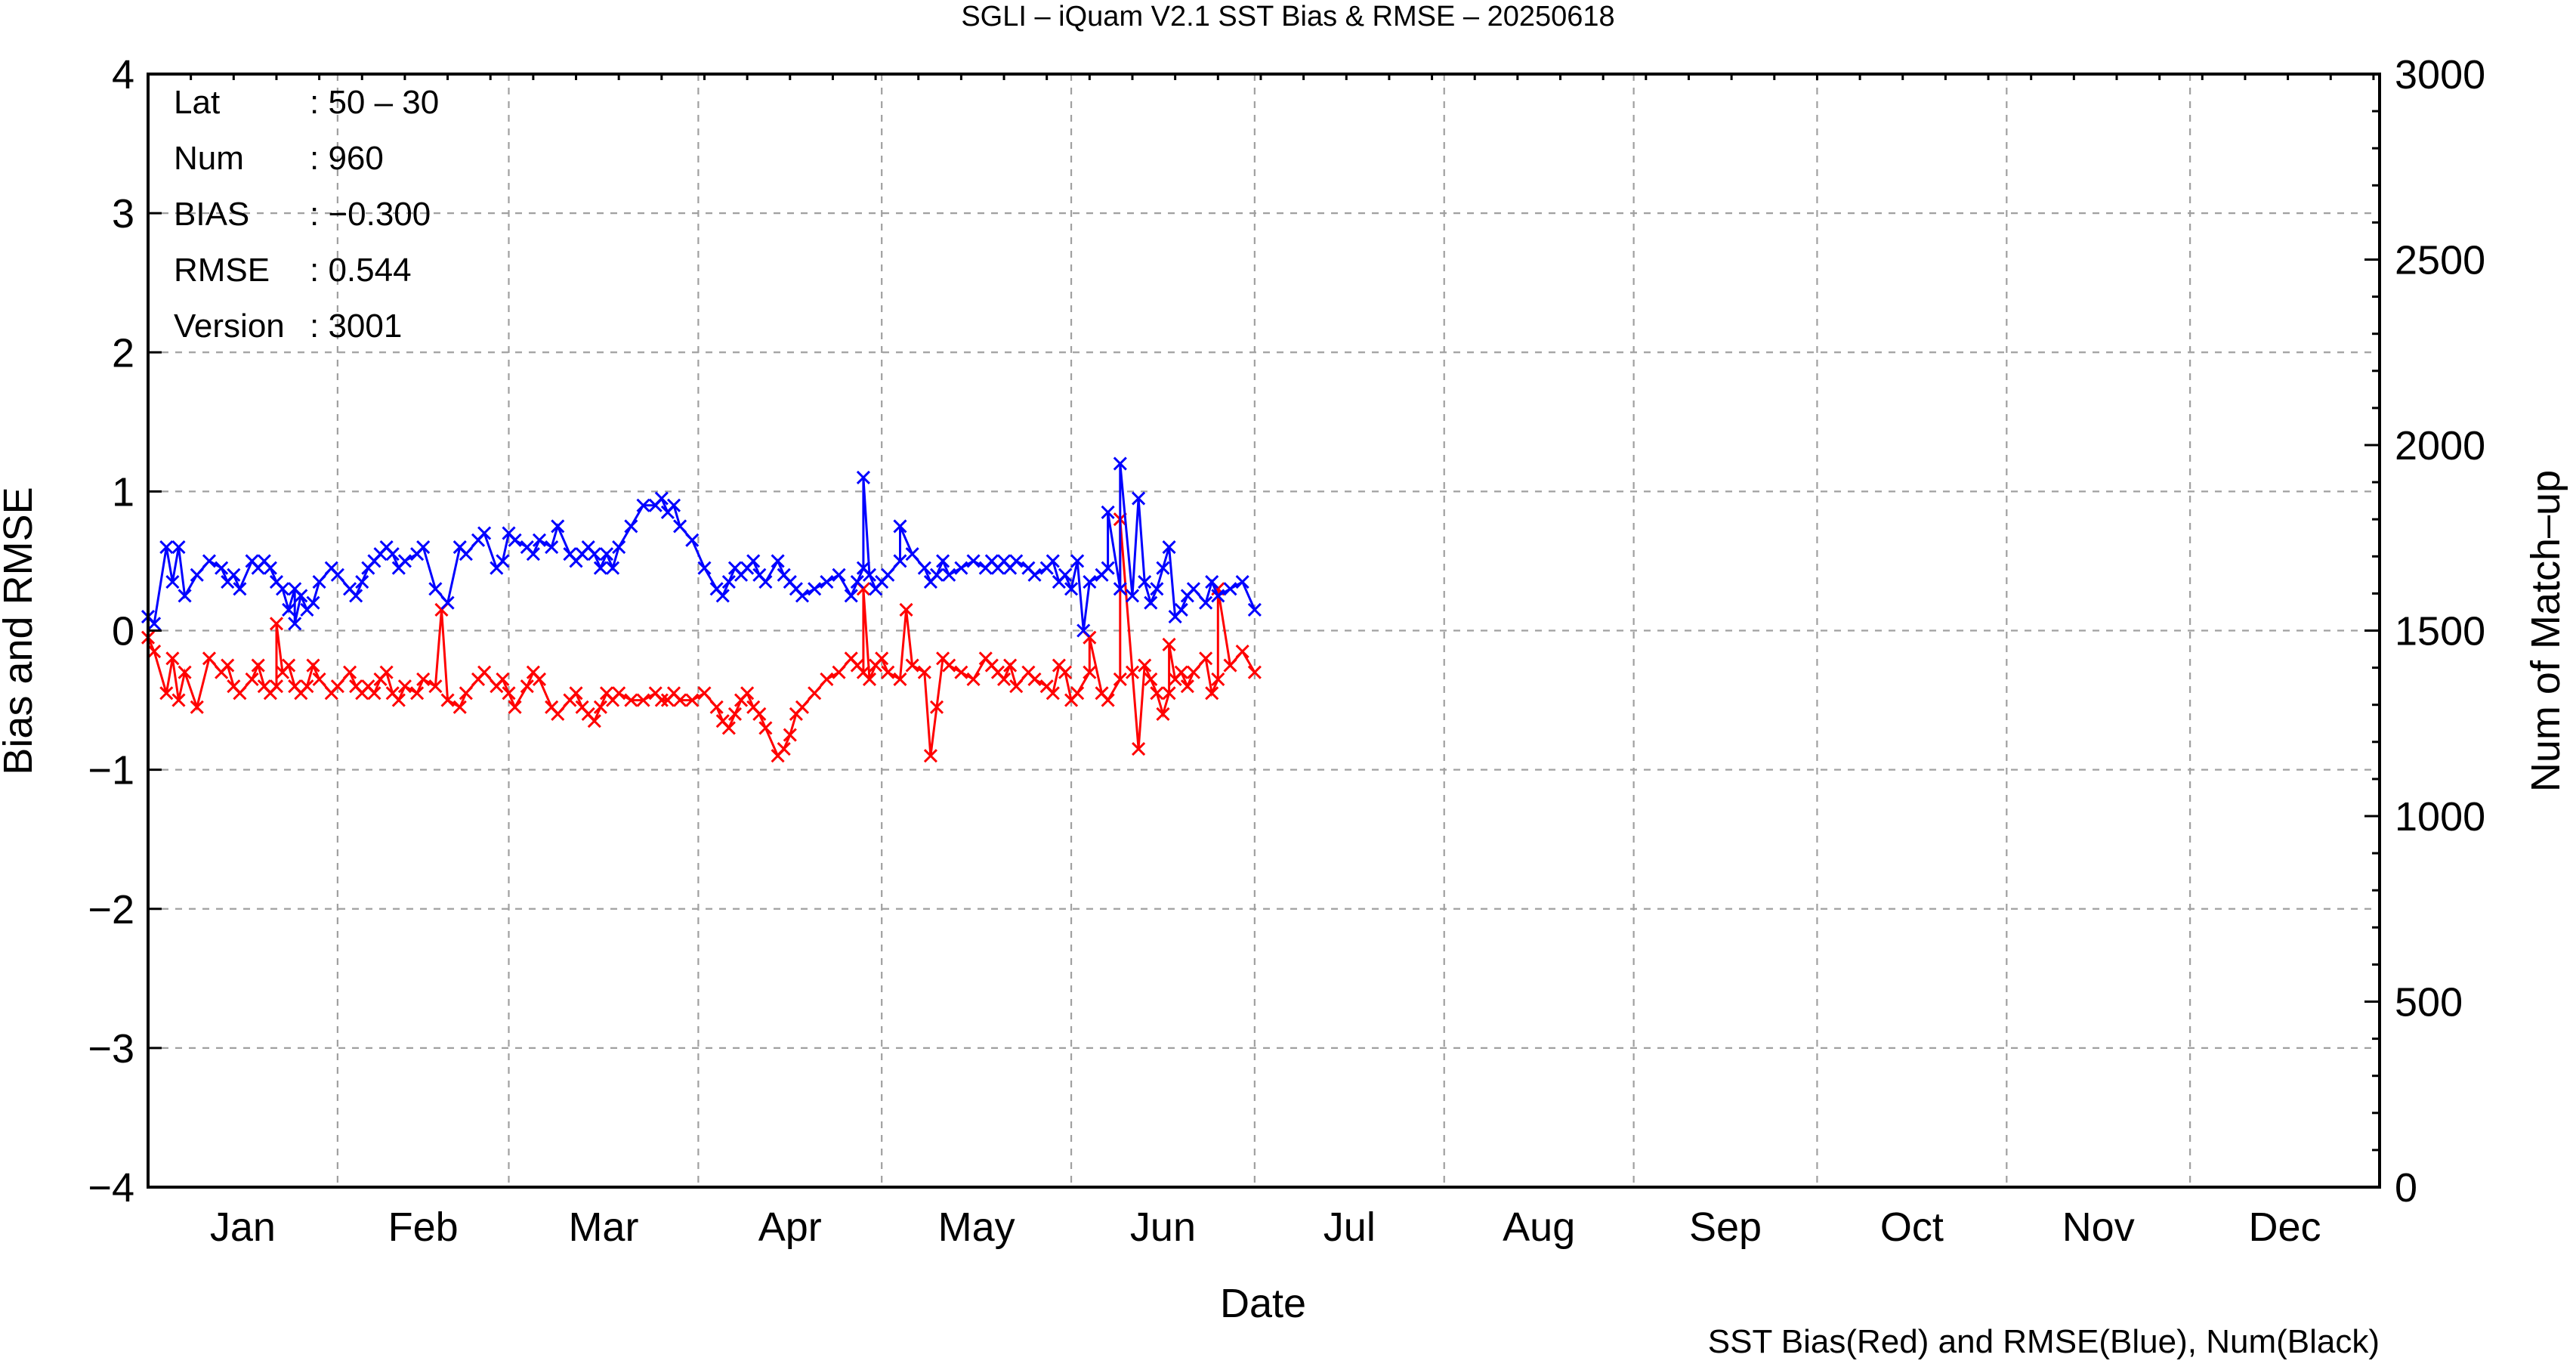 Image resolution: width=2576 pixels, height=1370 pixels. What do you see at coordinates (2098, 1227) in the screenshot?
I see `x-tick-label: Nov` at bounding box center [2098, 1227].